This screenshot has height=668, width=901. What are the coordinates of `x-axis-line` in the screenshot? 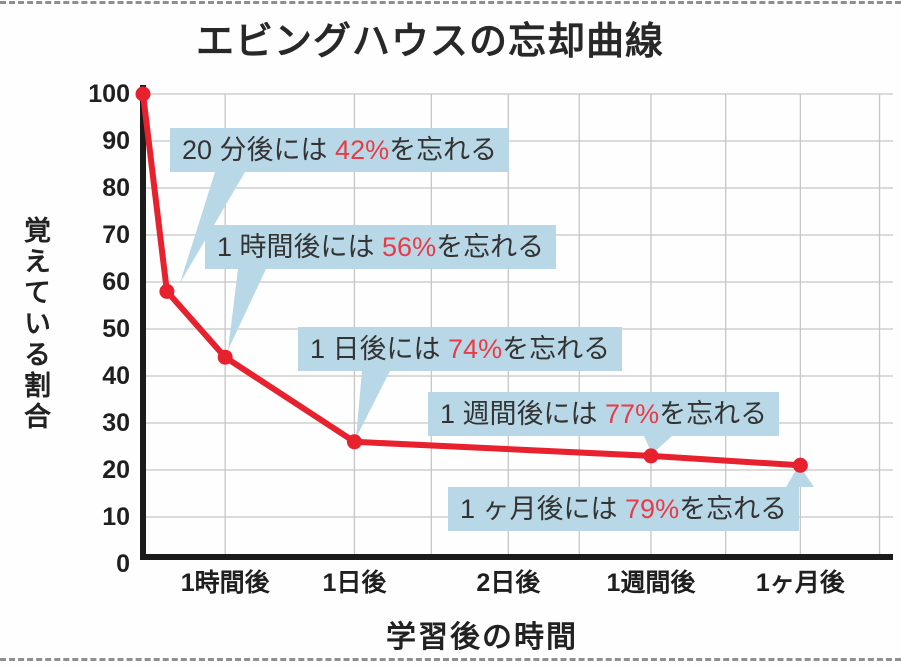 It's located at (516, 557).